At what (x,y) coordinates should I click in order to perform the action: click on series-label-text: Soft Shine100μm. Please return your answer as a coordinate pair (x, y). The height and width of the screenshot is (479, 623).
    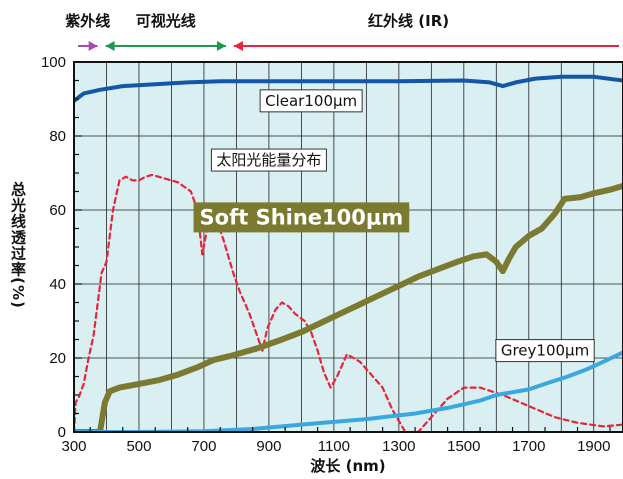
    Looking at the image, I should click on (302, 217).